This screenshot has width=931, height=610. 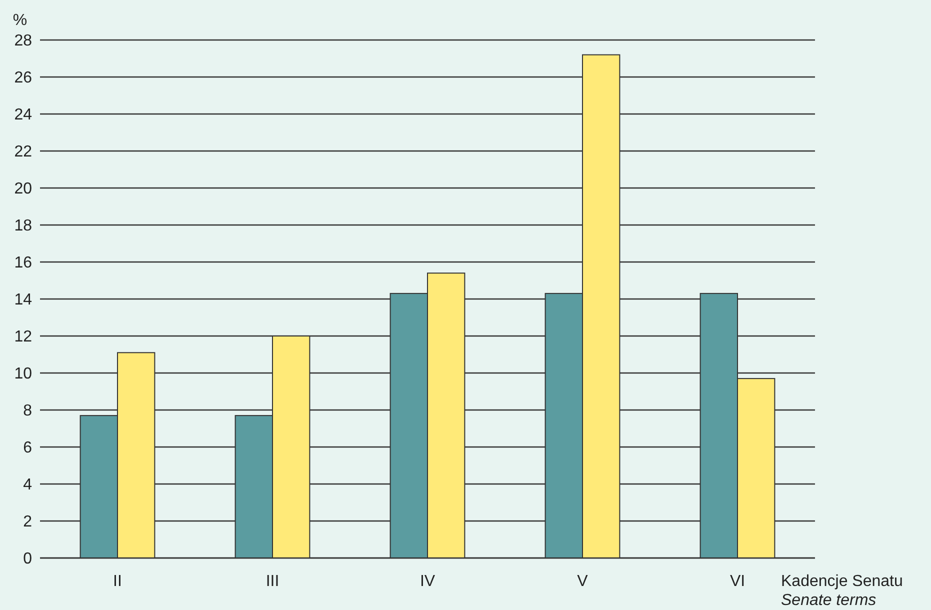 I want to click on y-tick-label: 14, so click(x=23, y=300).